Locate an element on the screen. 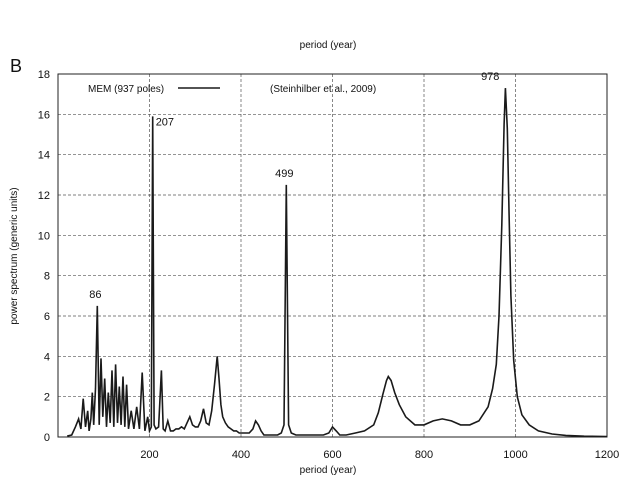 The height and width of the screenshot is (487, 640). citation-annotation: (Steinhilber et al., 2009) is located at coordinates (323, 89).